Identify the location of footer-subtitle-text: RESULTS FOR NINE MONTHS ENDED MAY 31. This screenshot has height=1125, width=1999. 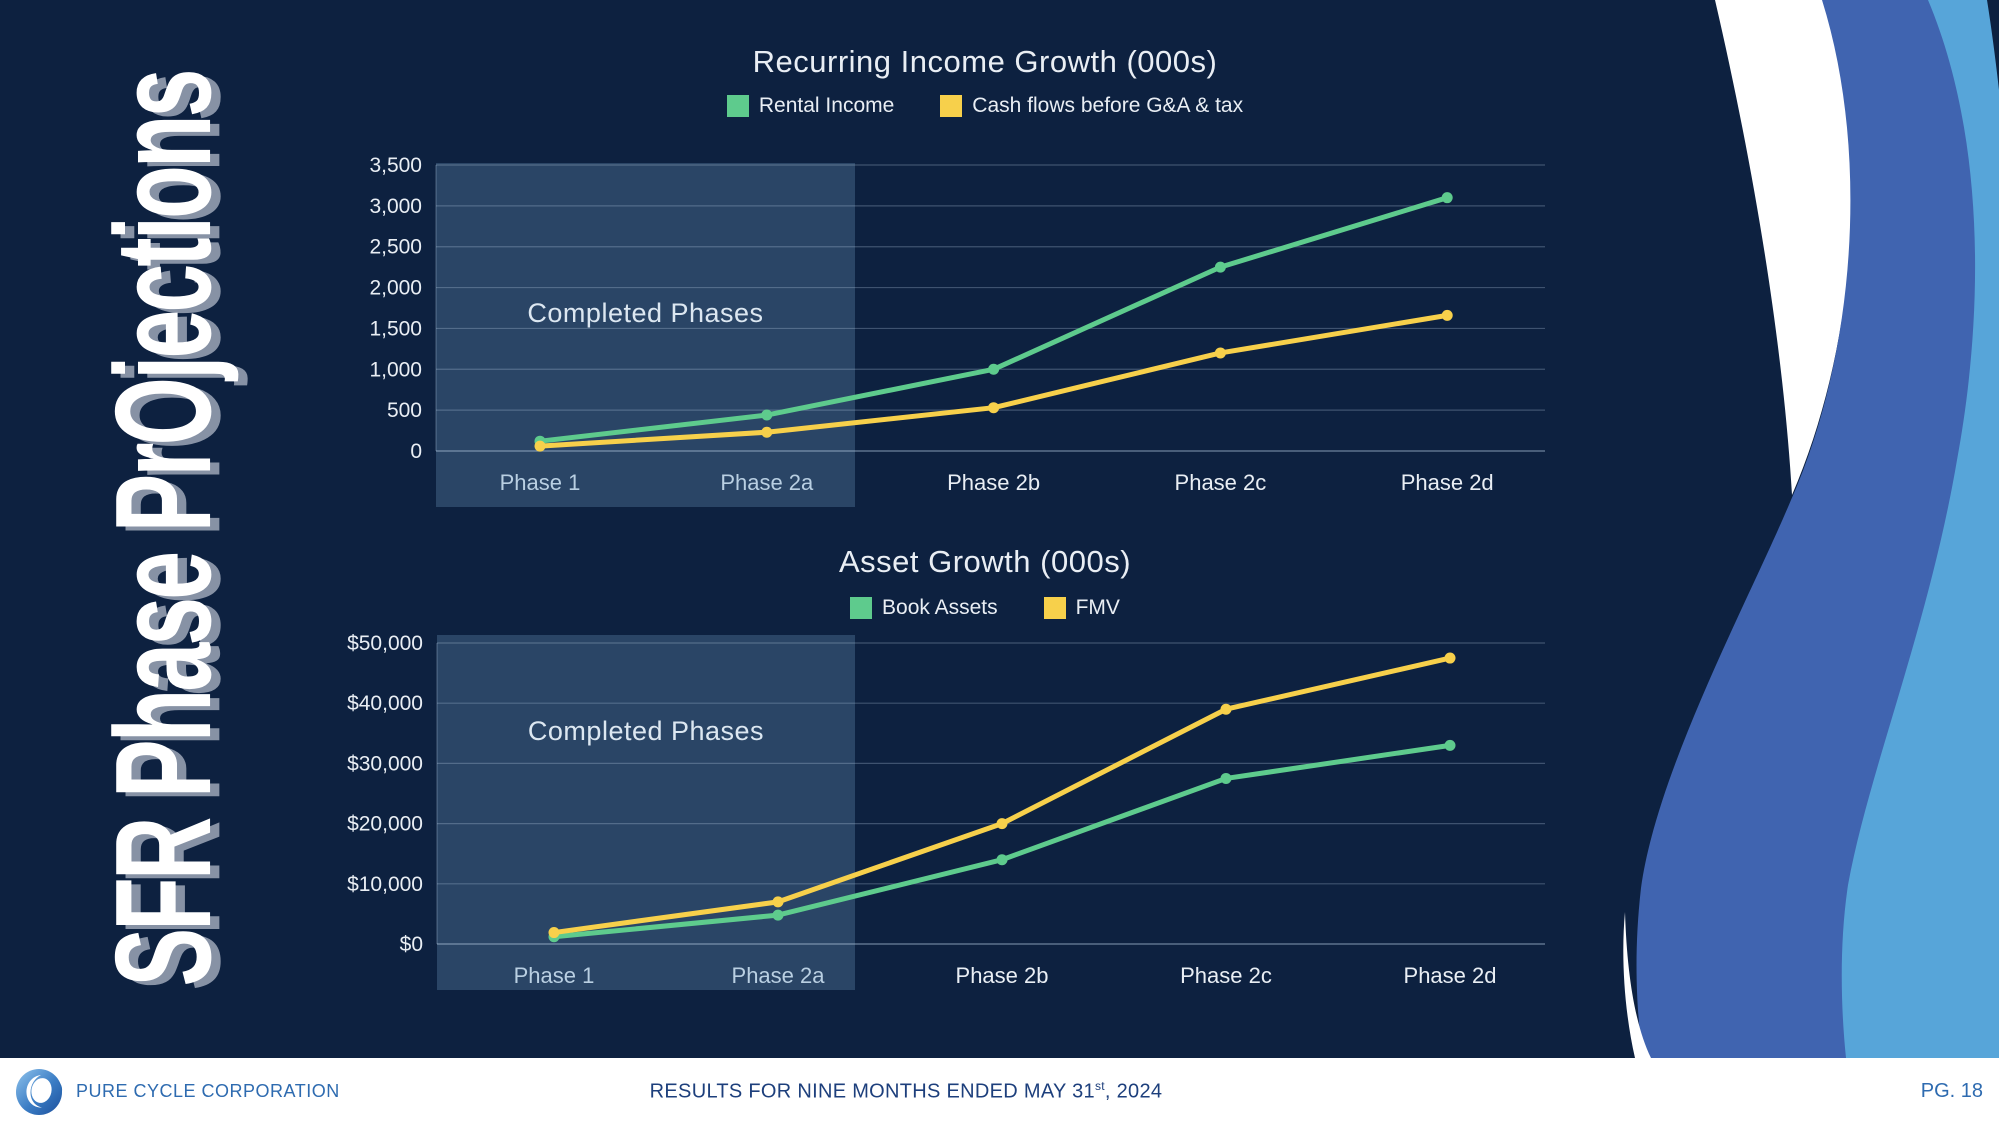
(872, 1091).